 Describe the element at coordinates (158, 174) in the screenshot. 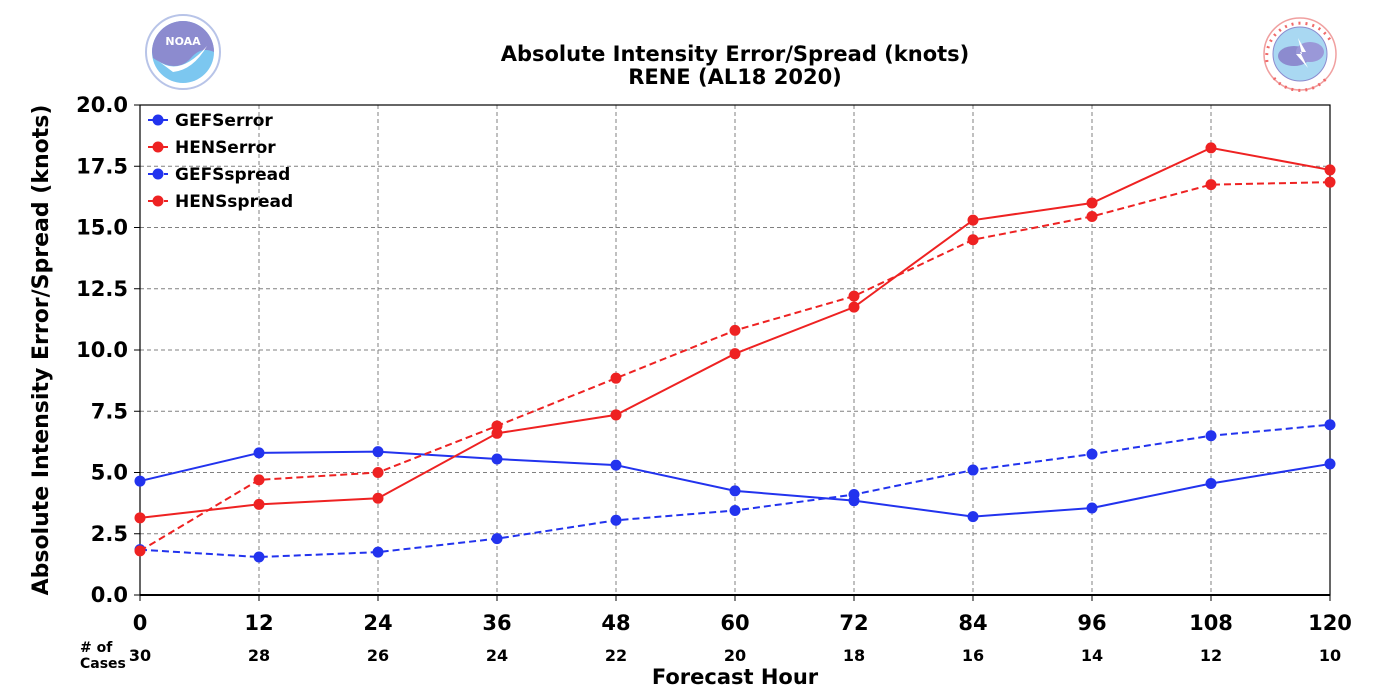

I see `legend-marker-GEFSspread` at that location.